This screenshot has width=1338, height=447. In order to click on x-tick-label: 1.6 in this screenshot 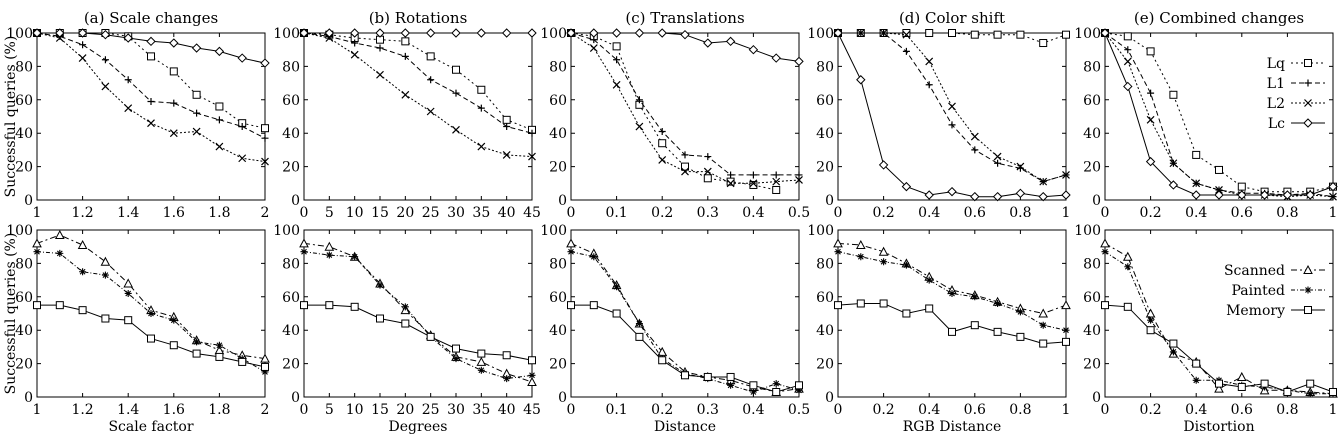, I will do `click(174, 213)`.